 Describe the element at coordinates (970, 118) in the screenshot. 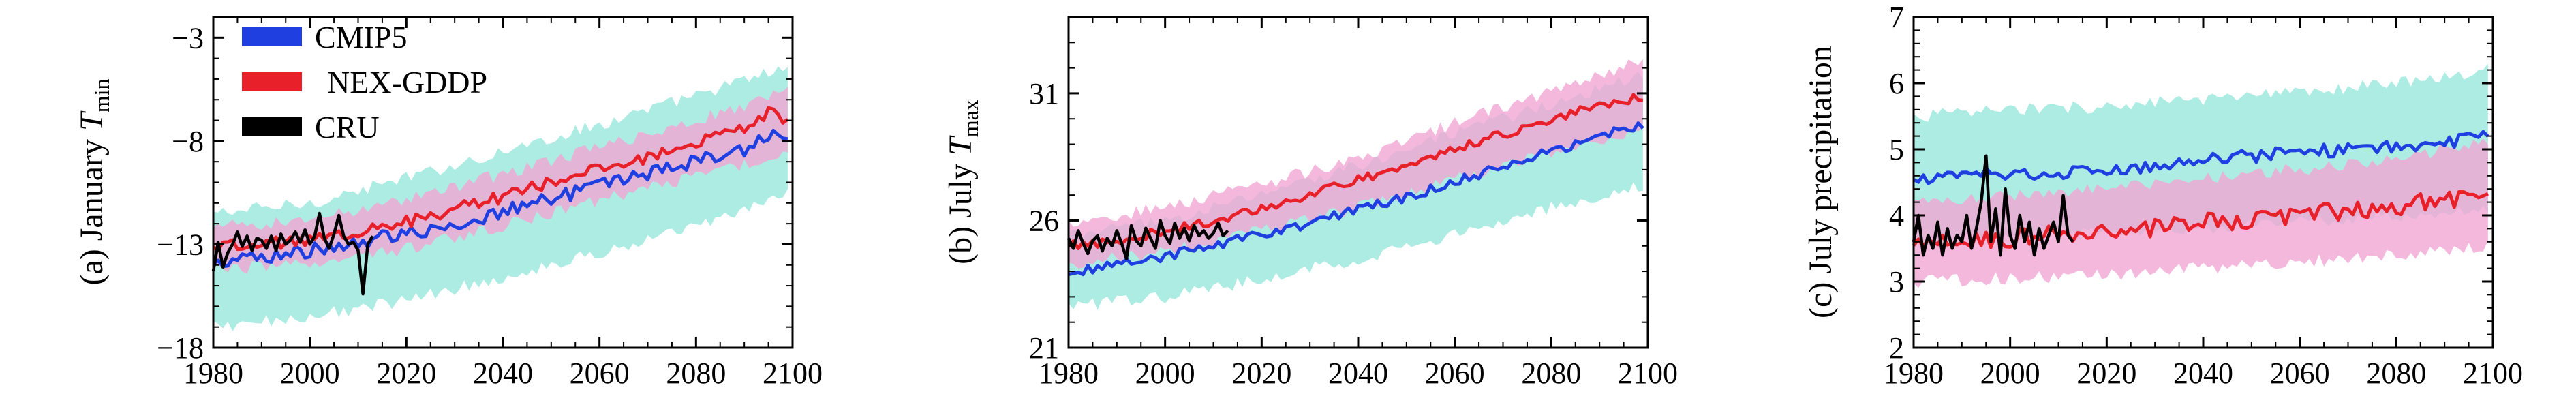

I see `panel-b-ylabel-sub: max` at that location.